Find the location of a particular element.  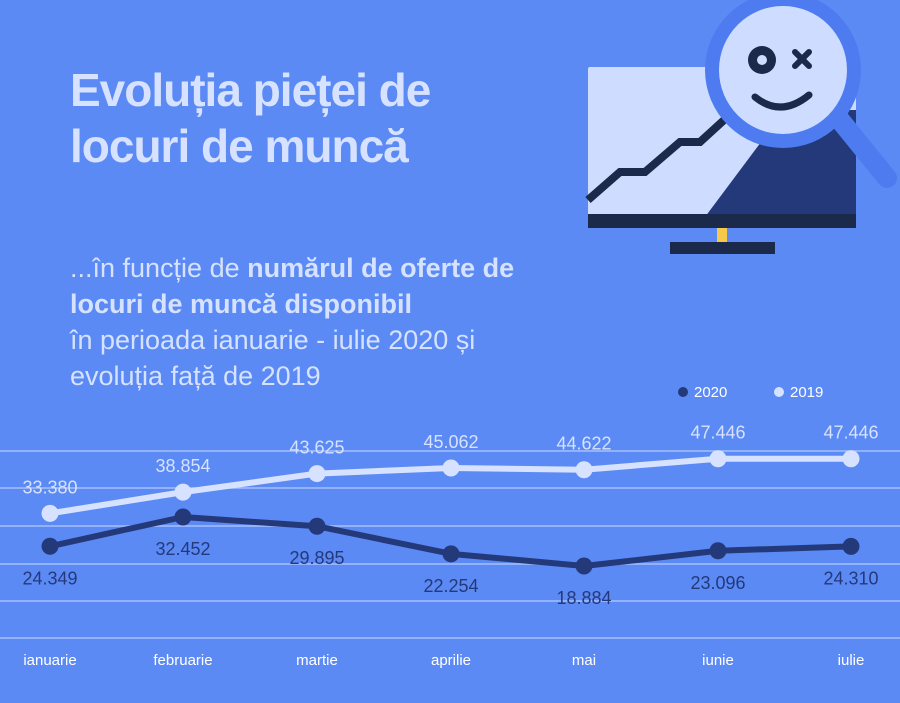

point-2020-mai is located at coordinates (584, 566).